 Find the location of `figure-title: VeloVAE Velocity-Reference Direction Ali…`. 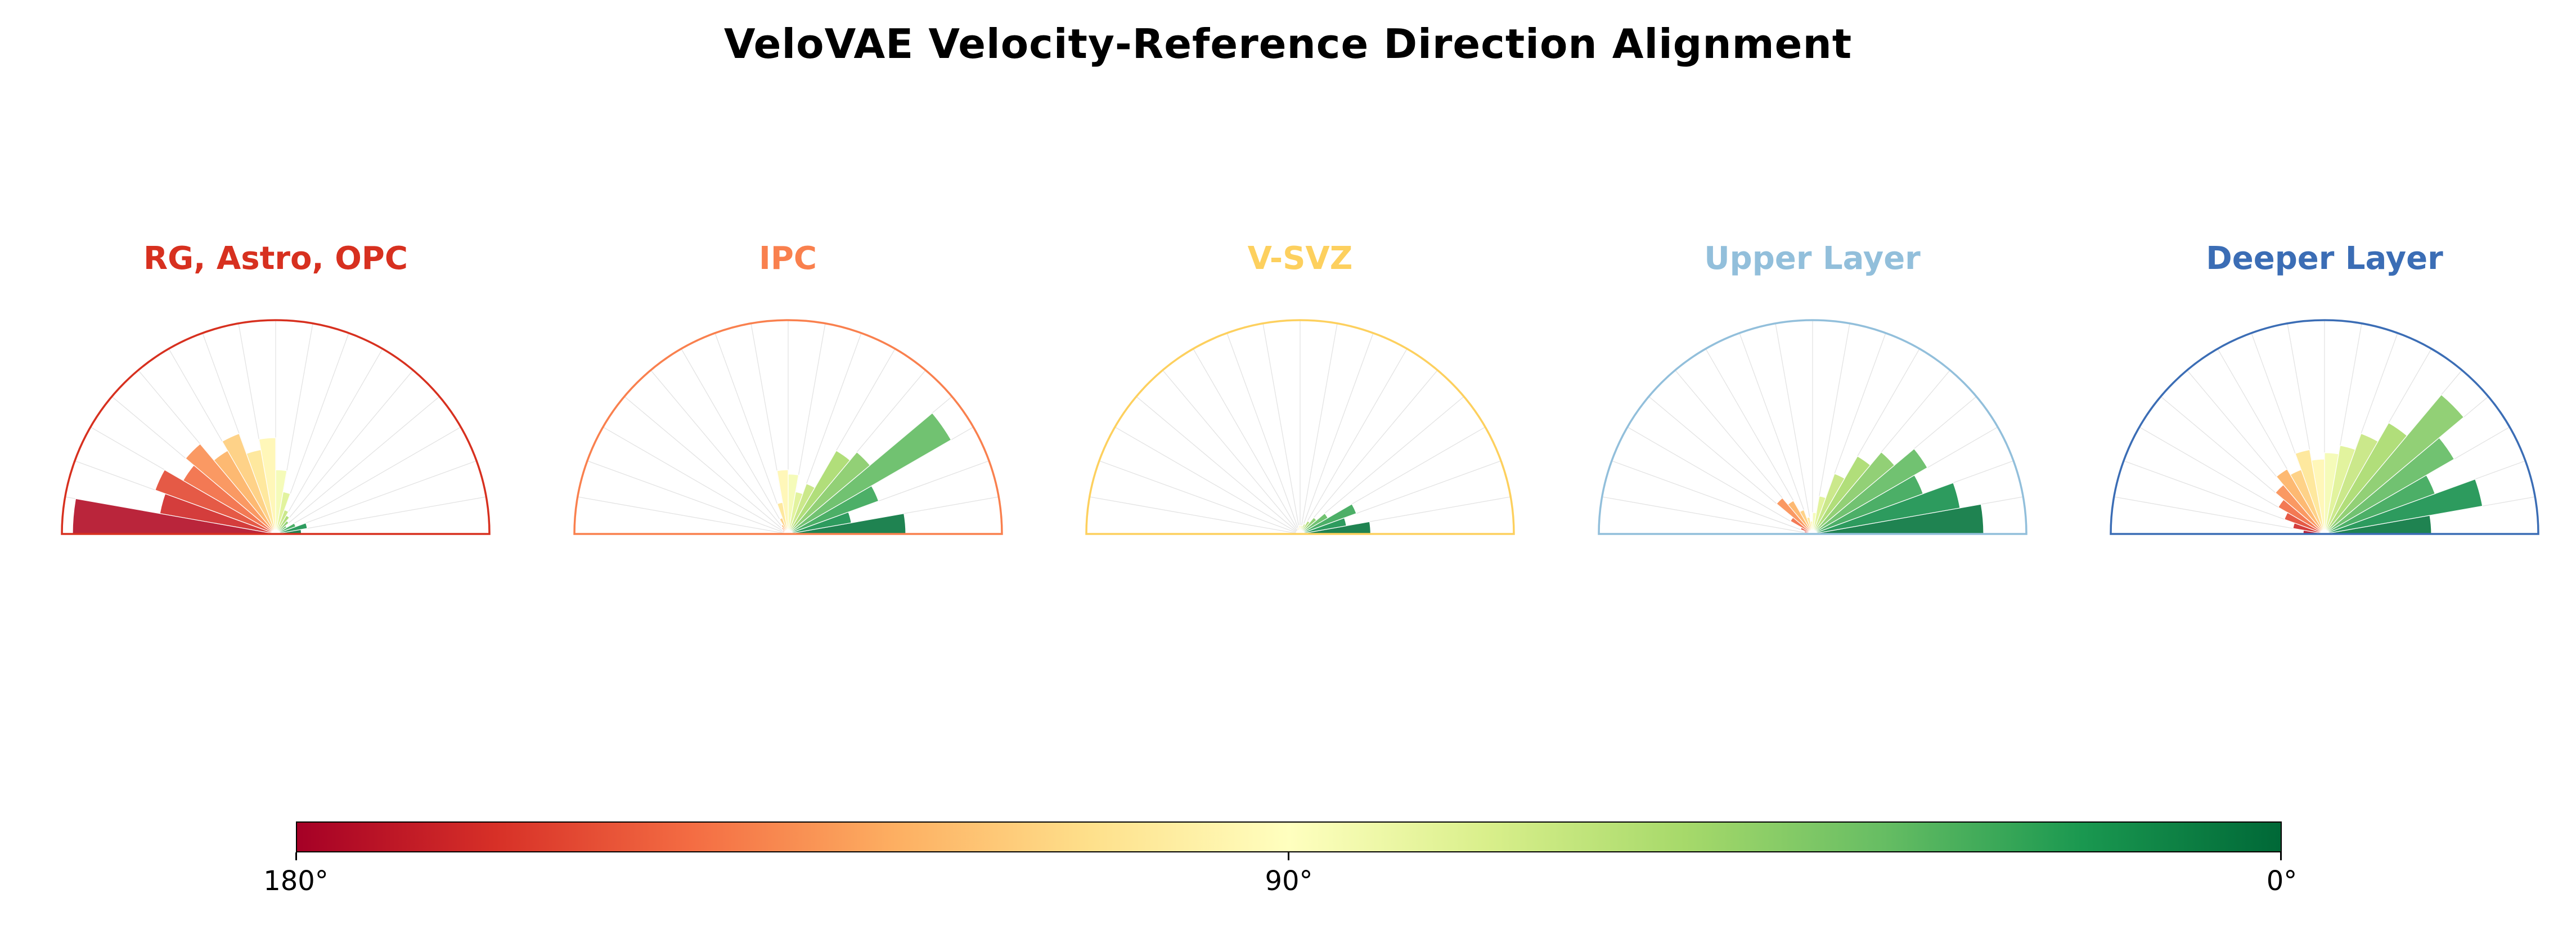

figure-title: VeloVAE Velocity-Reference Direction Ali… is located at coordinates (1288, 44).